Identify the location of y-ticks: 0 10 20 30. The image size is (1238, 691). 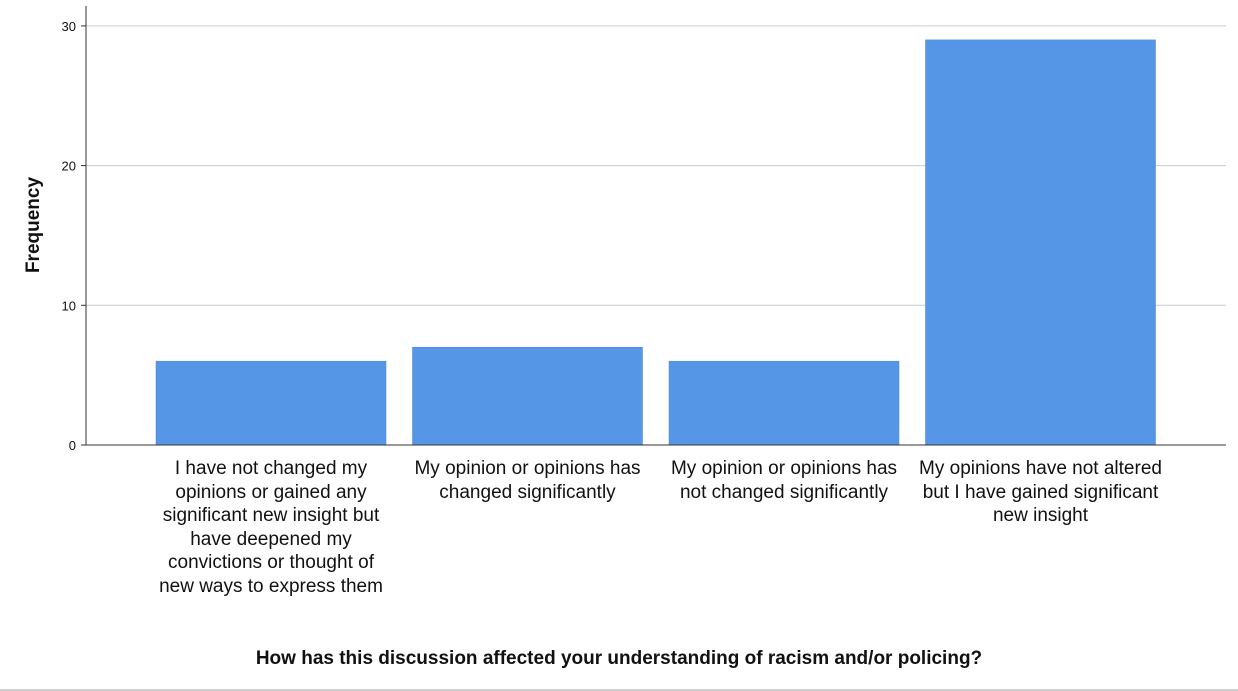
(74, 236).